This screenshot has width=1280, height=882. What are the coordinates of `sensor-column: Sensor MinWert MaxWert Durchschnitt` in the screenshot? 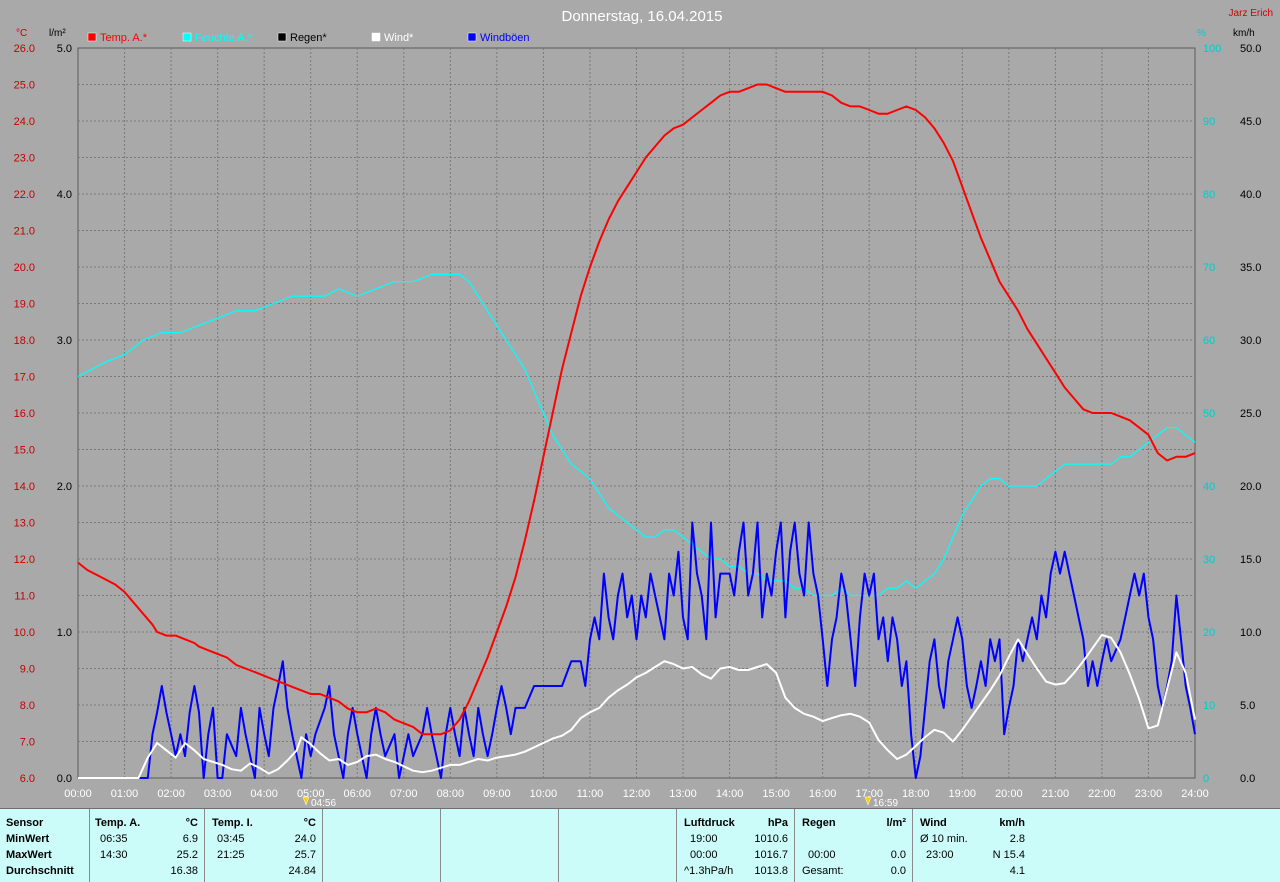 It's located at (45, 845).